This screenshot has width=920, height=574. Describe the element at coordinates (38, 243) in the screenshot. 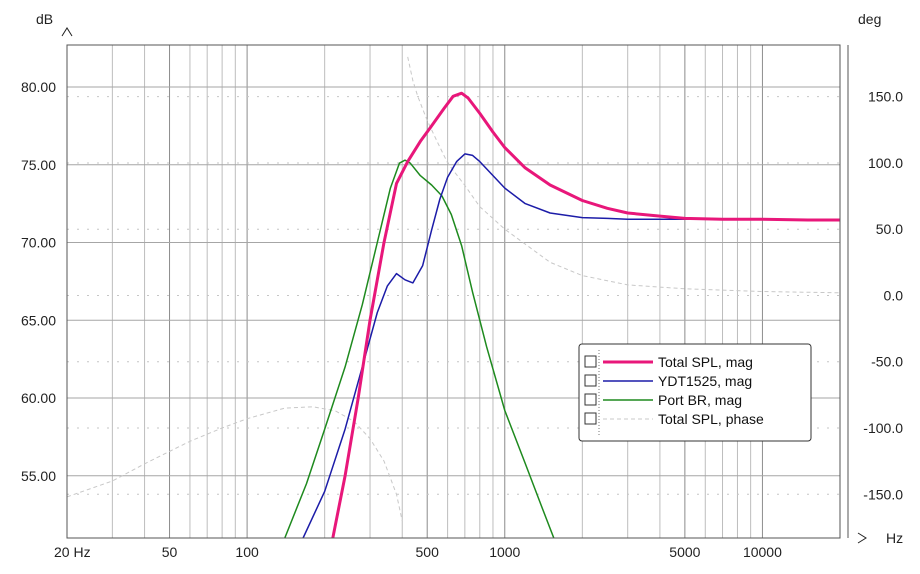

I see `y-left-tick-label: 70.00` at that location.